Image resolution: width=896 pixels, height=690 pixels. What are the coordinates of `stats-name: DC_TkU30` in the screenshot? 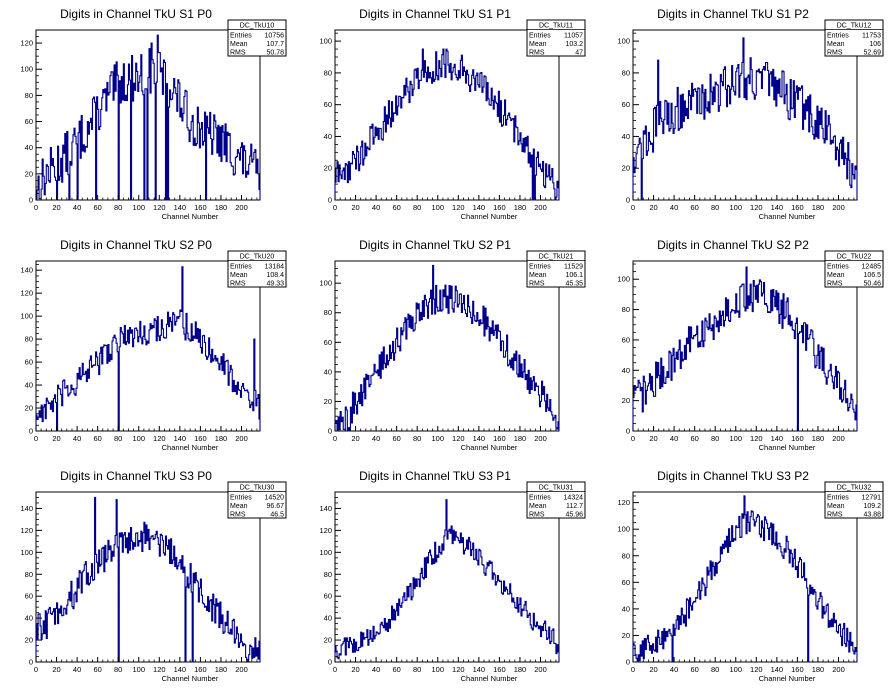 It's located at (257, 488).